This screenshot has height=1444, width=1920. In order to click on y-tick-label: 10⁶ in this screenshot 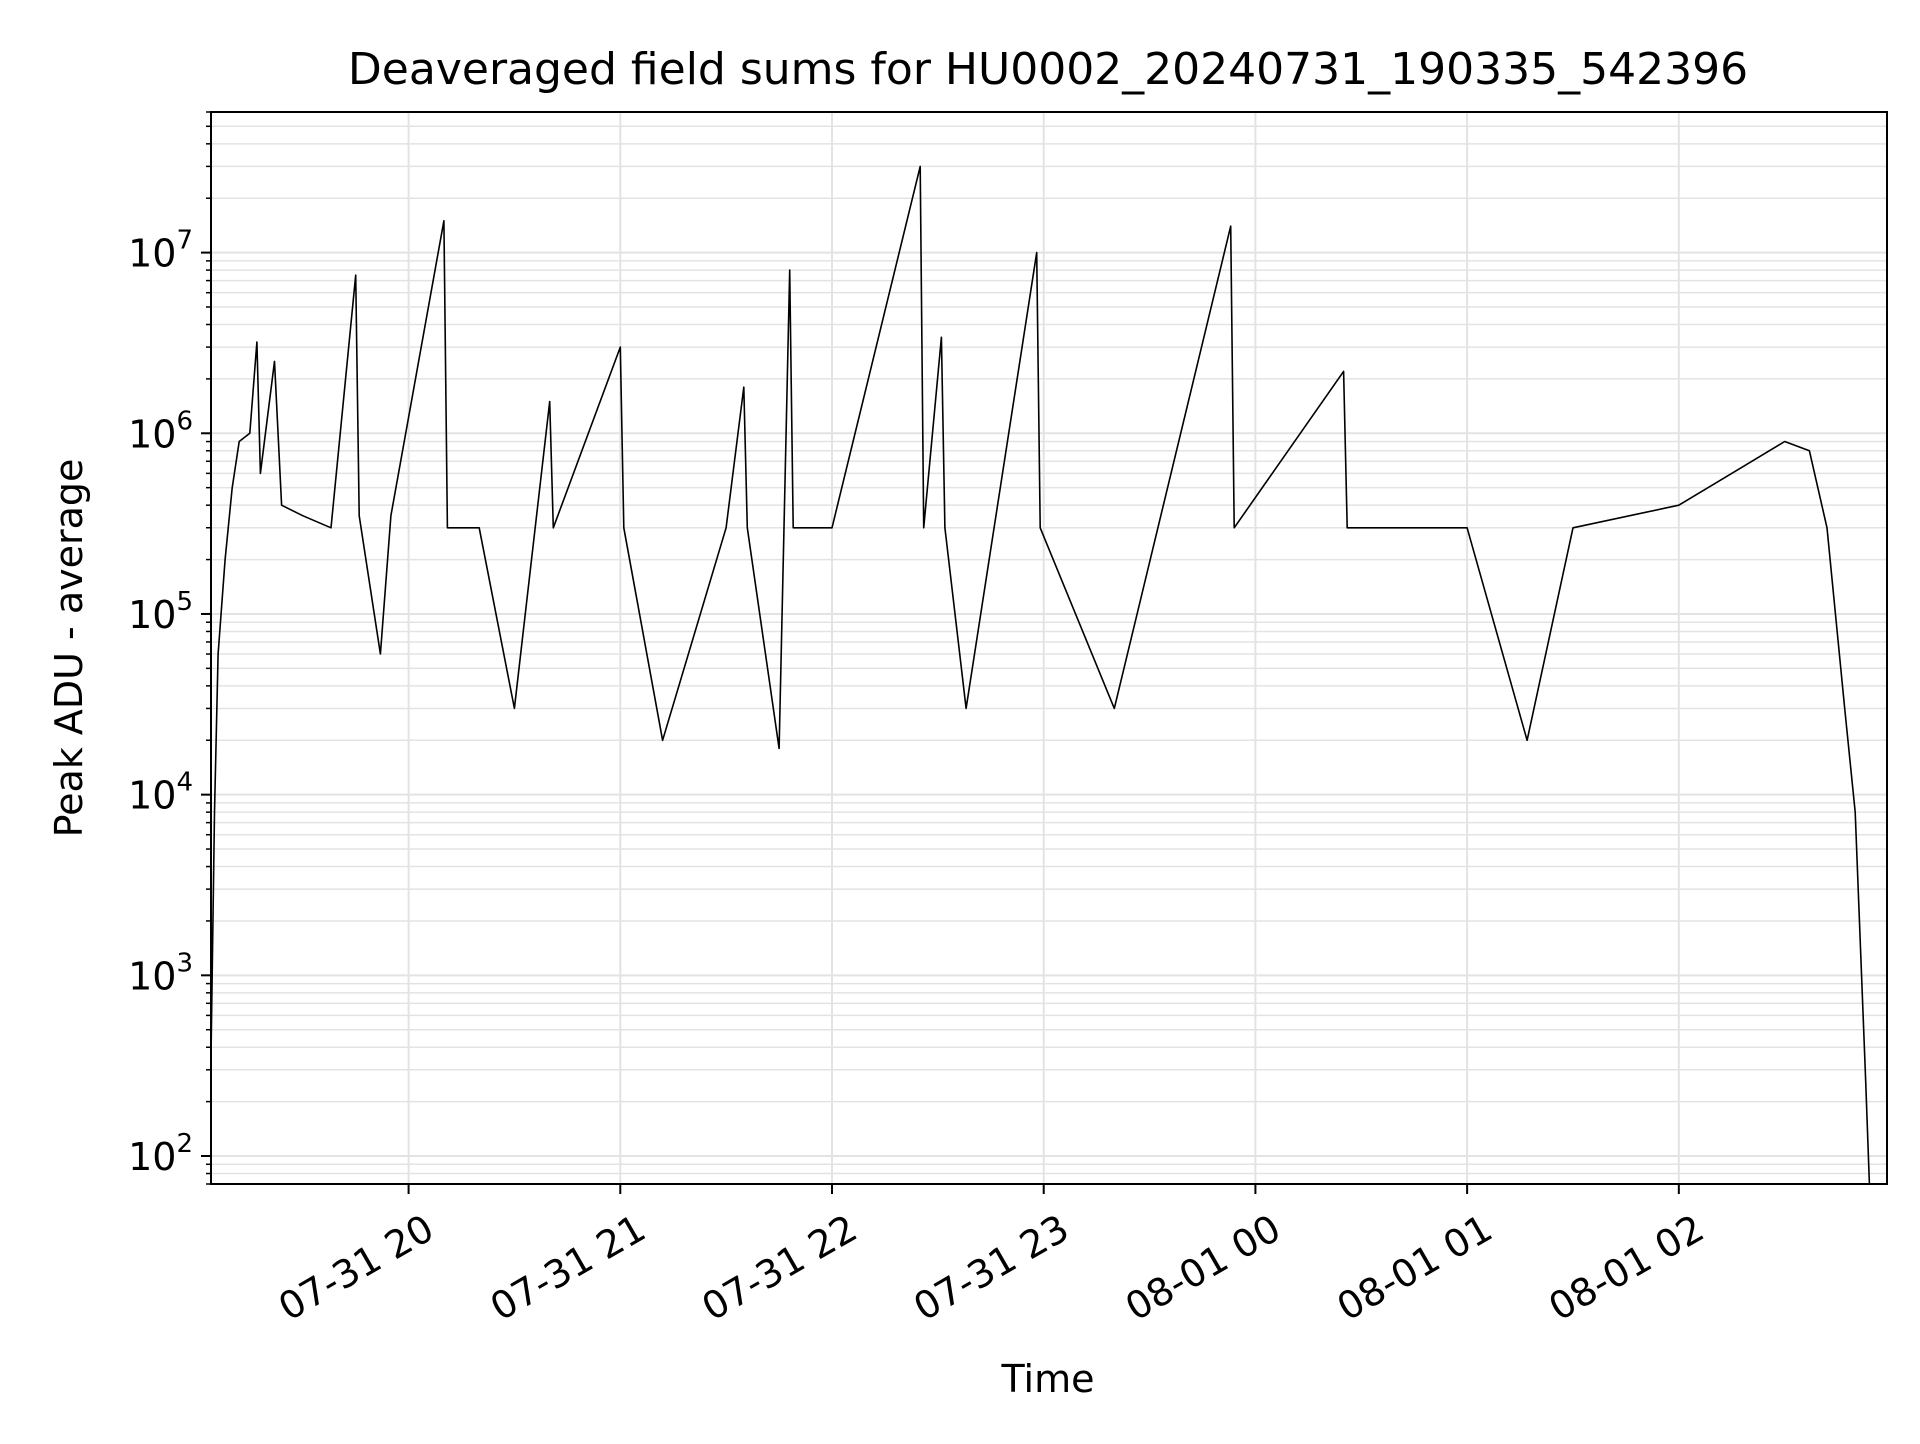, I will do `click(160, 431)`.